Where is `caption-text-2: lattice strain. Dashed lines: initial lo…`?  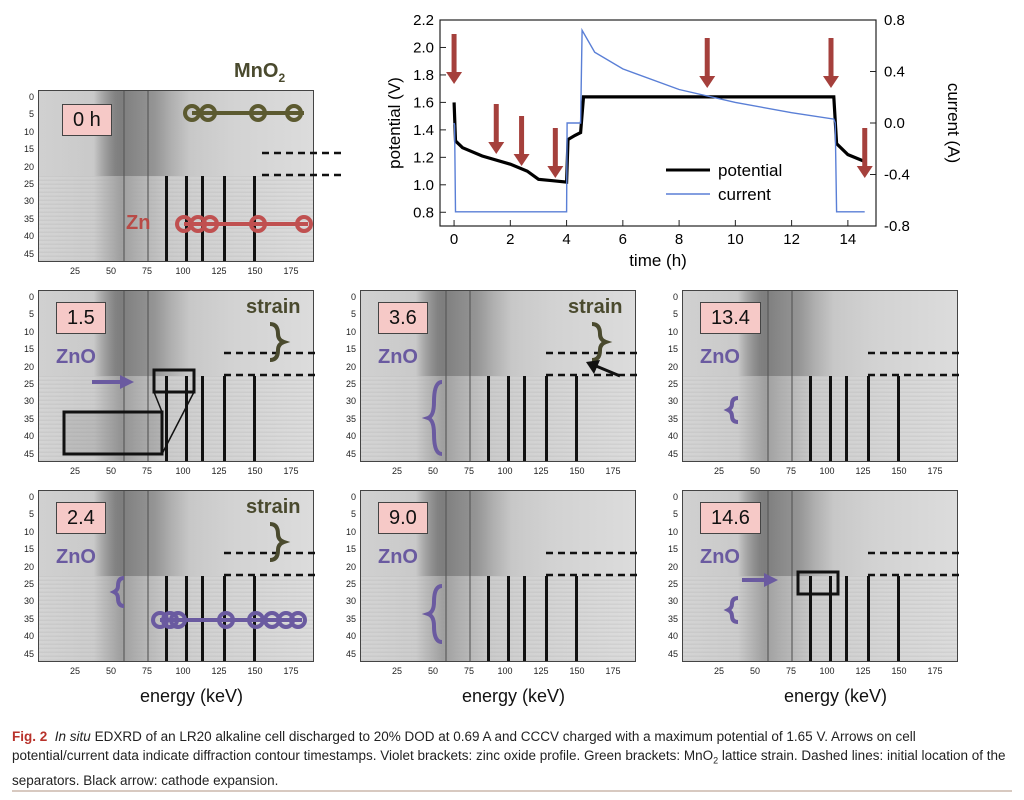
caption-text-2: lattice strain. Dashed lines: initial lo… is located at coordinates (509, 768).